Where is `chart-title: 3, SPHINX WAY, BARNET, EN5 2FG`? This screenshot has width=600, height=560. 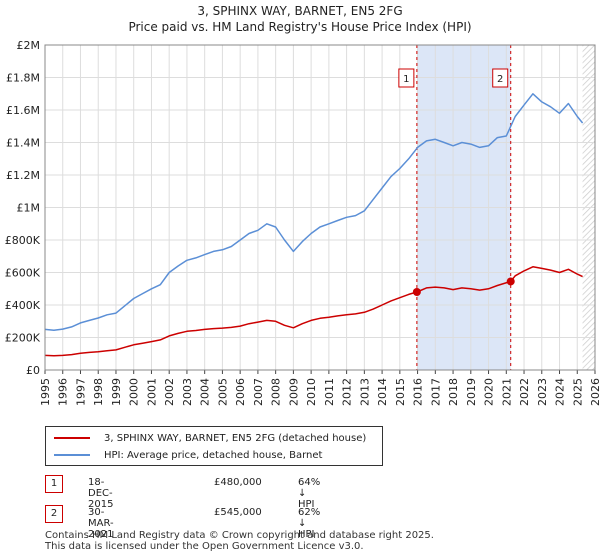
chart-title: 3, SPHINX WAY, BARNET, EN5 2FG is located at coordinates (300, 11).